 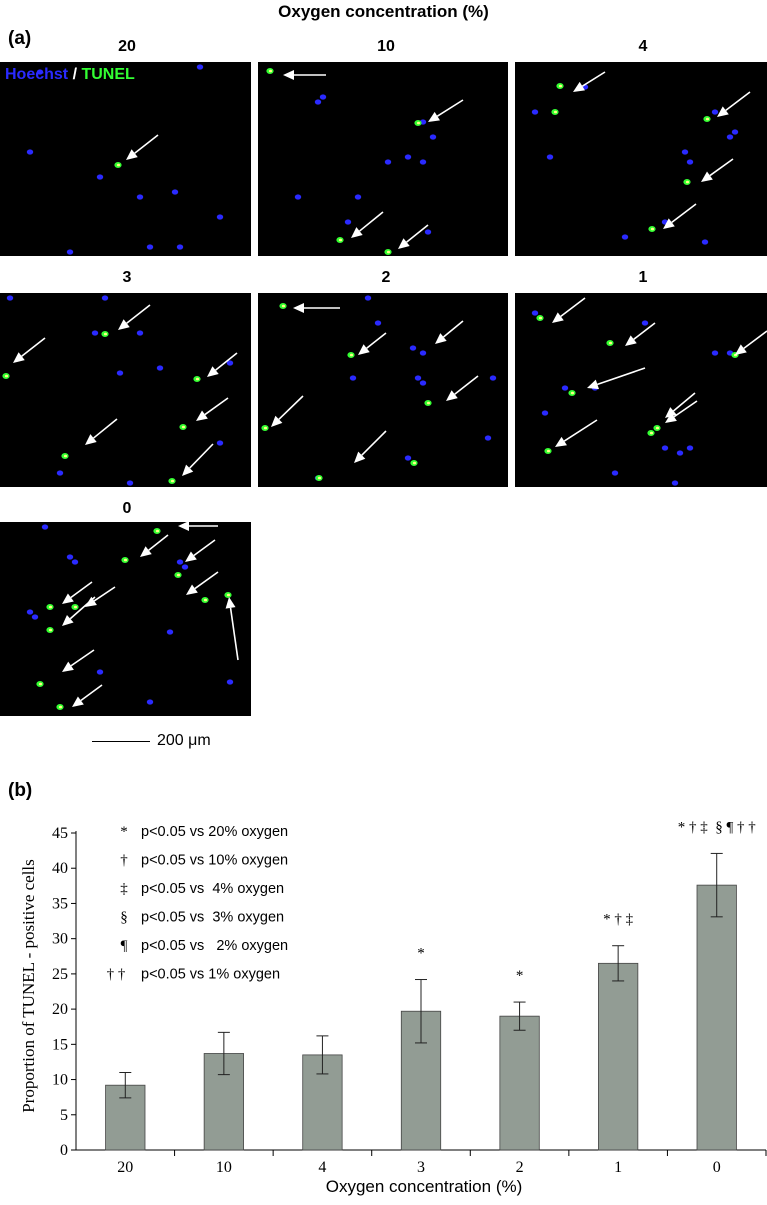 What do you see at coordinates (184, 740) in the screenshot?
I see `scale-bar-label: 200 μm` at bounding box center [184, 740].